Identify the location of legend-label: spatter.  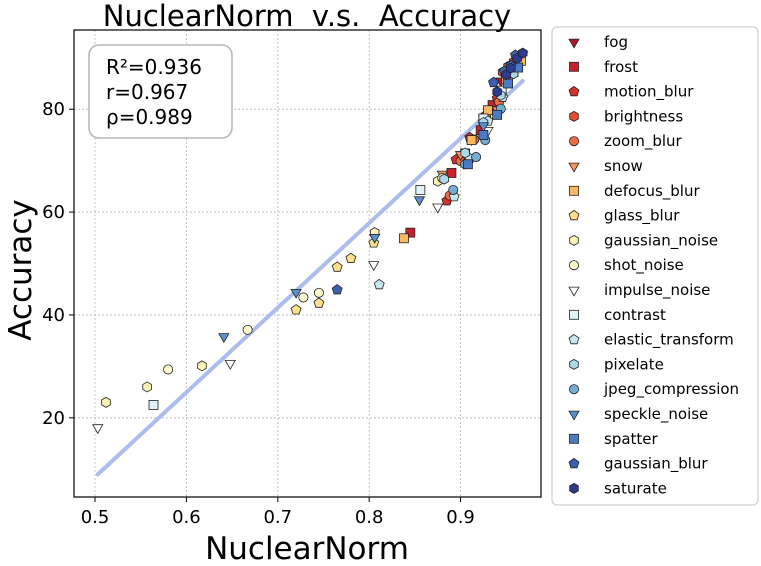
(631, 439).